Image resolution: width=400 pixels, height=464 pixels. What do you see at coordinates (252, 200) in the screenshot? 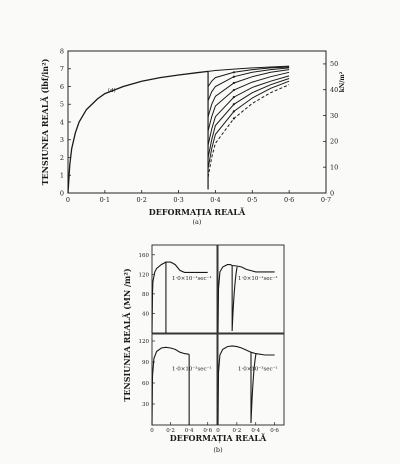
I see `x-tick-label: 0·5` at bounding box center [252, 200].